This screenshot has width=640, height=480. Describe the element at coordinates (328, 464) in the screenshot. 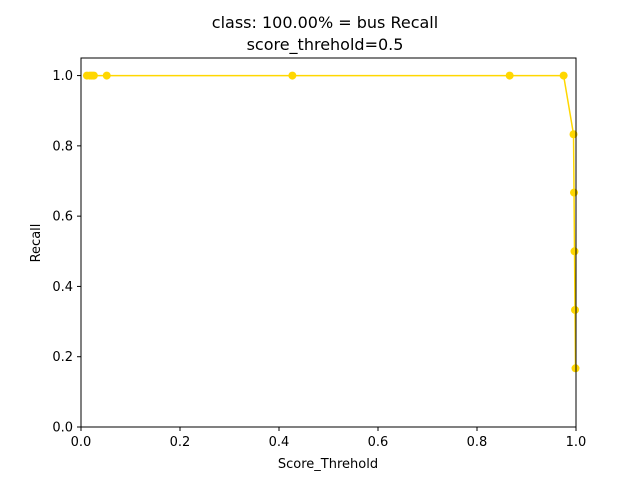

I see `x-axis-label: Score_Threhold` at that location.